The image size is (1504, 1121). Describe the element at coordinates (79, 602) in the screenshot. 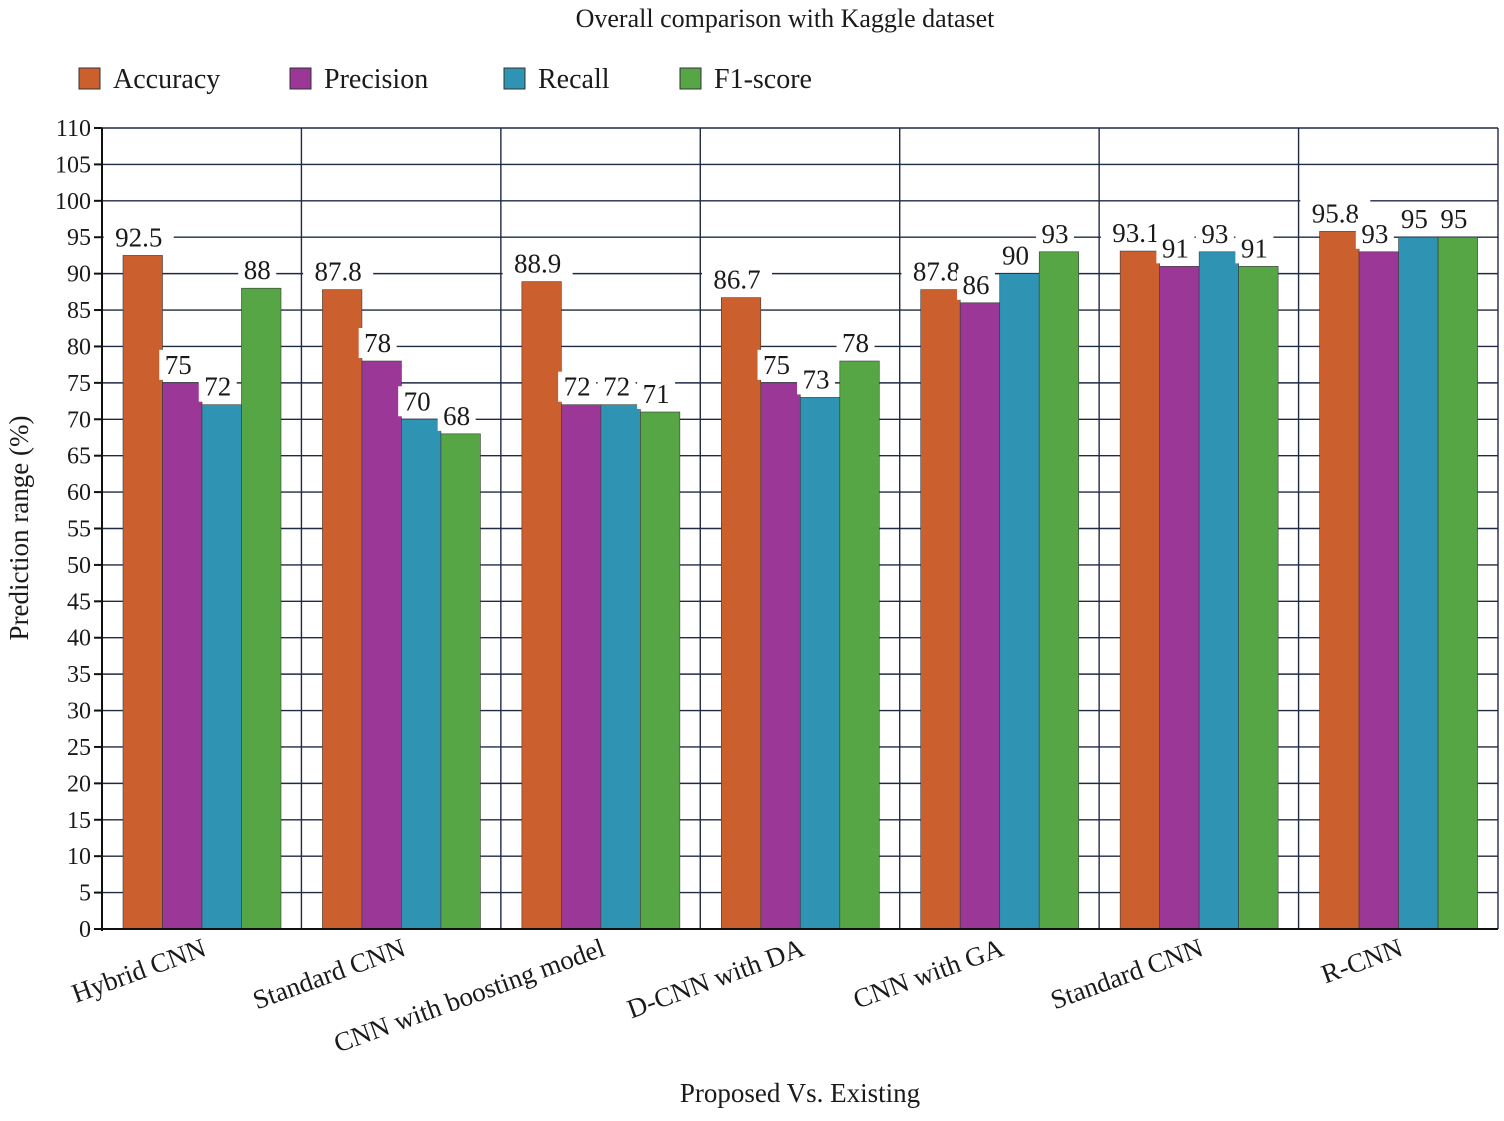

I see `y-tick-label: 45` at that location.